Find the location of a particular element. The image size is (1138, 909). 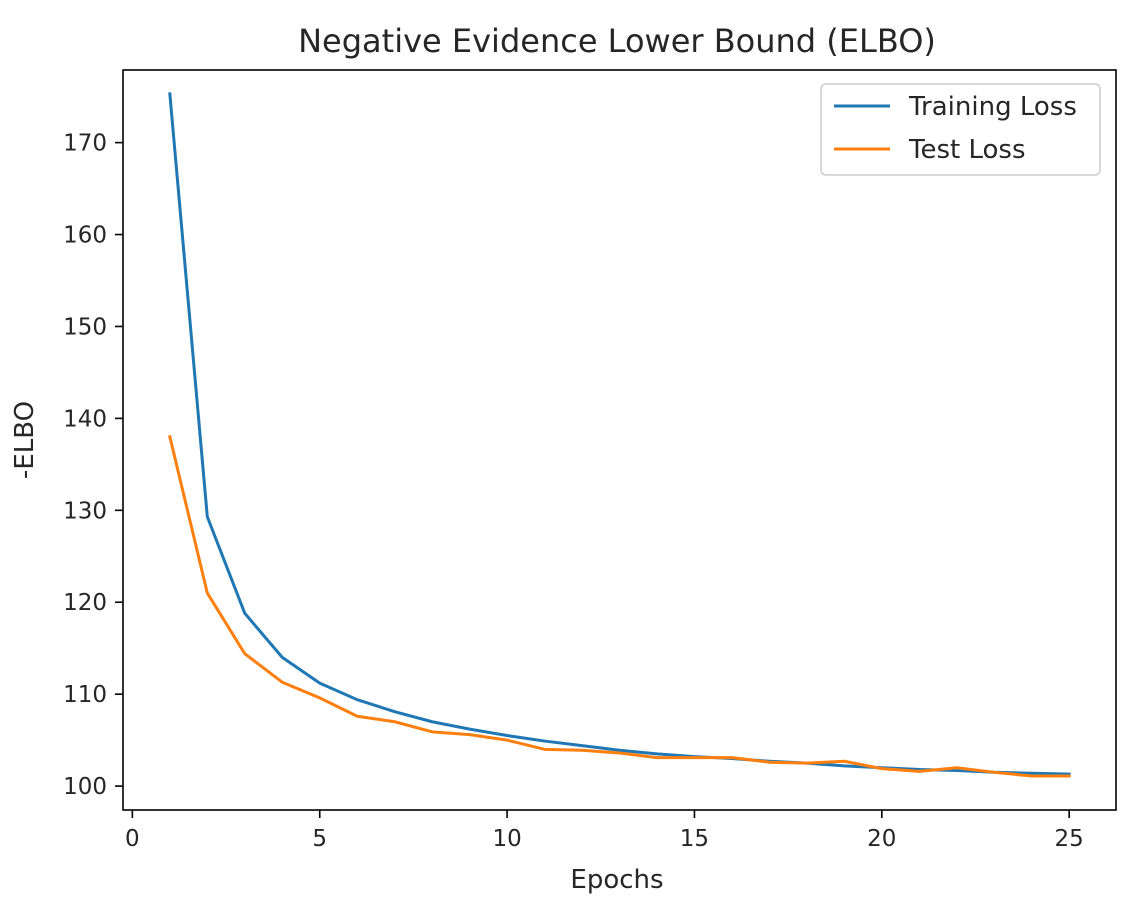

legend-box is located at coordinates (960, 129).